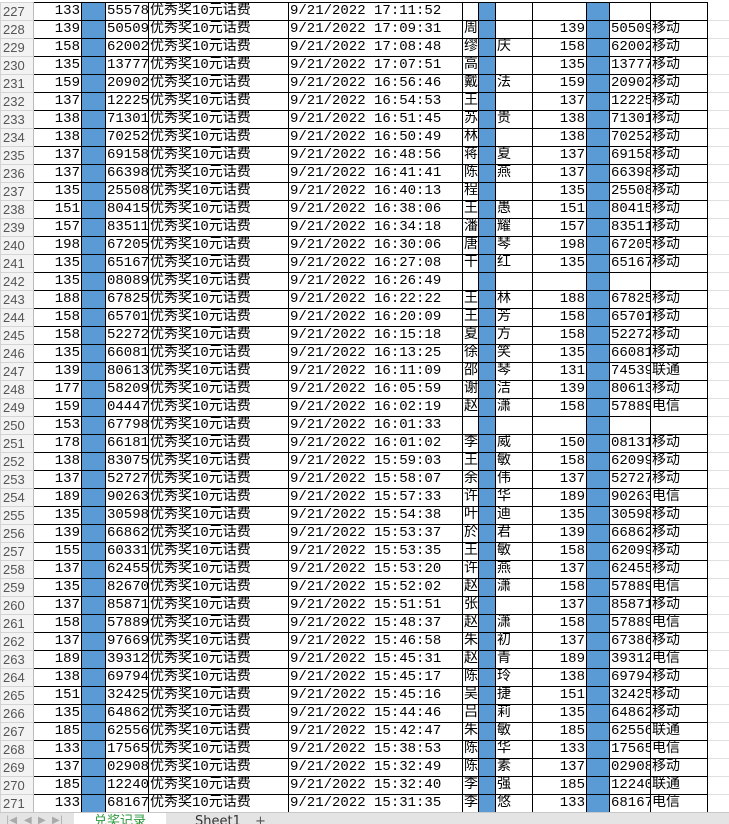 Image resolution: width=729 pixels, height=824 pixels. Describe the element at coordinates (127, 390) in the screenshot. I see `cell-c: 58209` at that location.